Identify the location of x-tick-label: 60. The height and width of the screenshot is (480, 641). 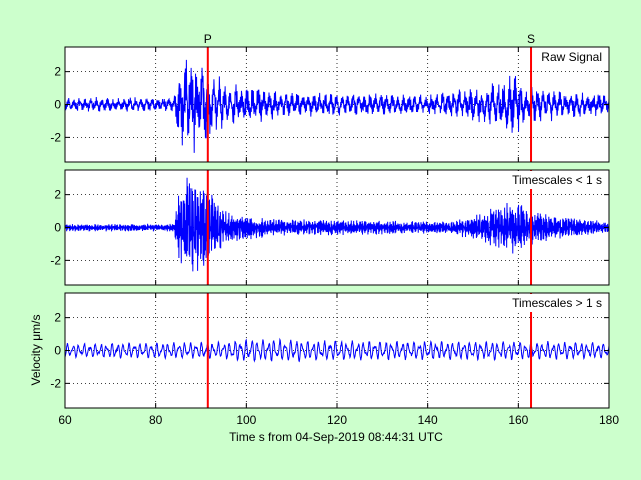
(65, 420).